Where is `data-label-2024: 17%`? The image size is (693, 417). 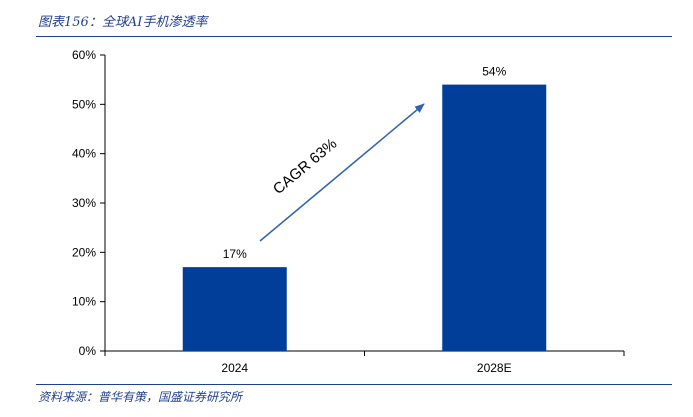
data-label-2024: 17% is located at coordinates (235, 254).